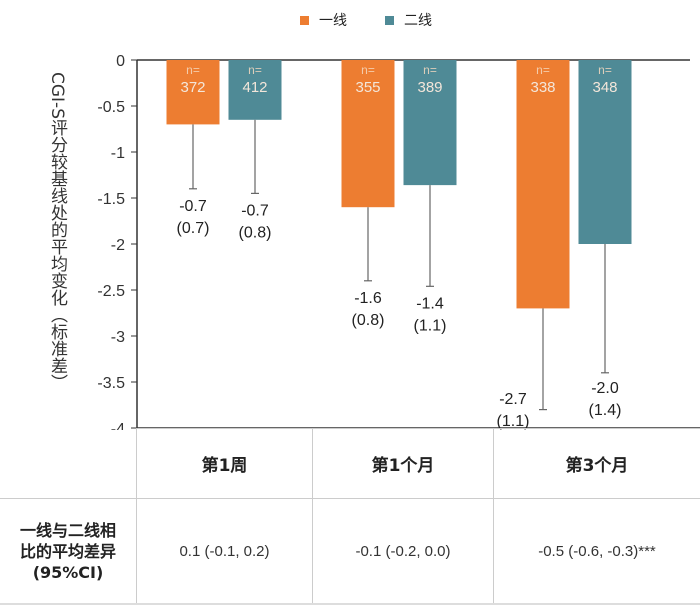 This screenshot has height=607, width=700. I want to click on value-label: -1.6, so click(368, 298).